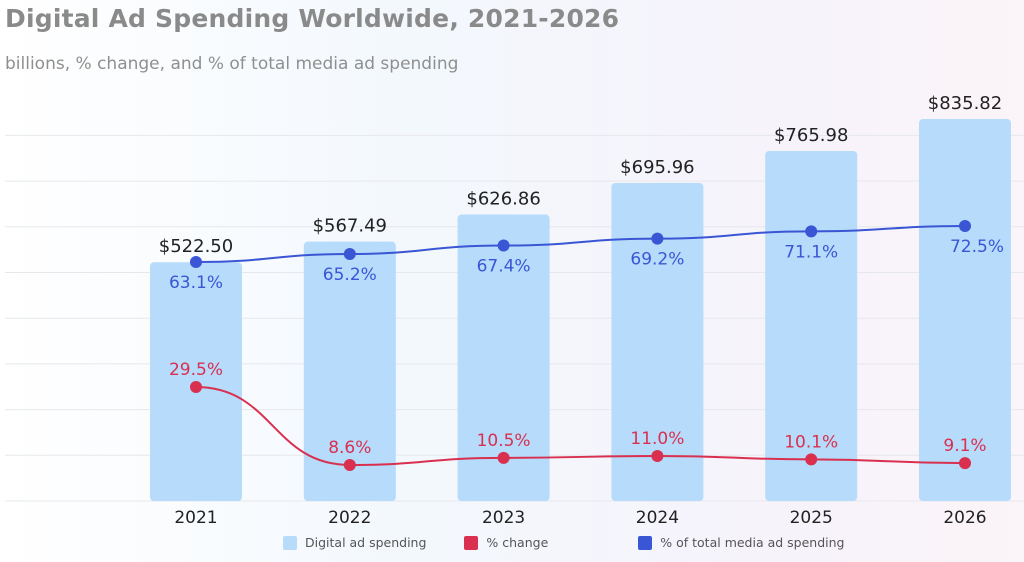  What do you see at coordinates (964, 518) in the screenshot?
I see `x-tick-label: 2026` at bounding box center [964, 518].